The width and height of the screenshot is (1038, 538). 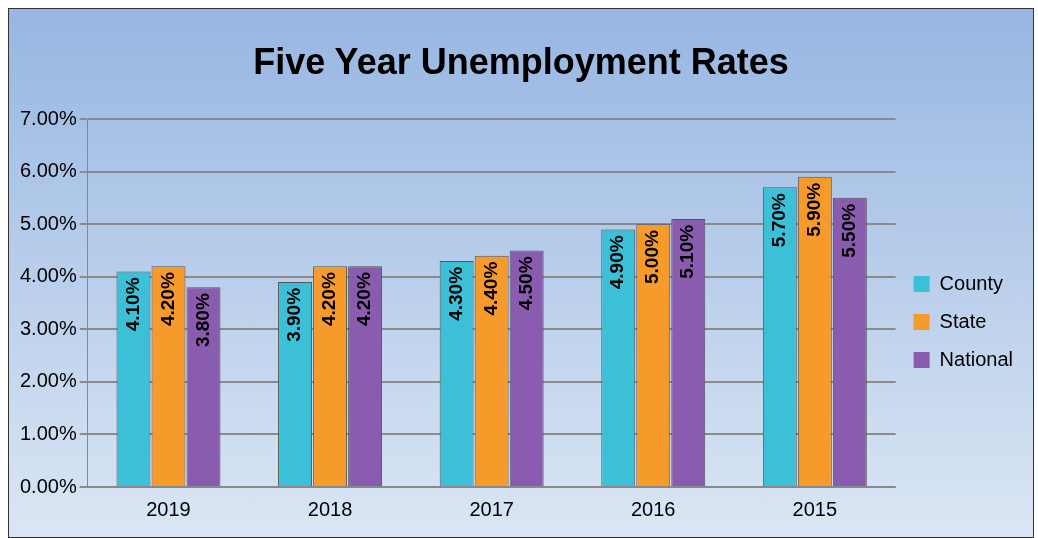 What do you see at coordinates (48, 117) in the screenshot?
I see `y-tick-label: 7.00%` at bounding box center [48, 117].